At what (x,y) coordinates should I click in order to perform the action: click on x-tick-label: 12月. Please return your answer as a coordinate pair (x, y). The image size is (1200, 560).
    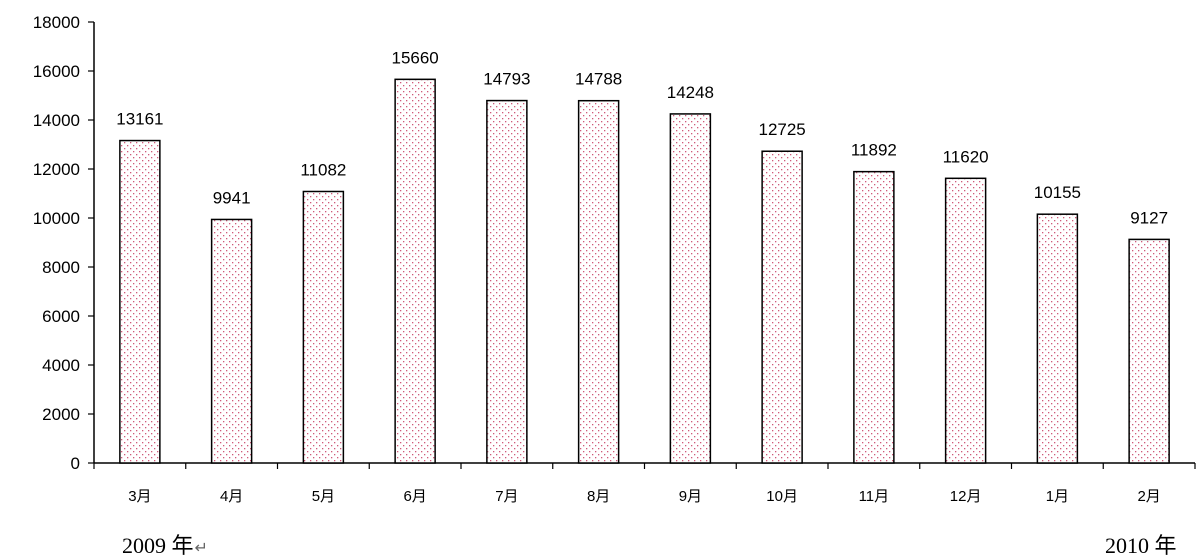
    Looking at the image, I should click on (966, 496).